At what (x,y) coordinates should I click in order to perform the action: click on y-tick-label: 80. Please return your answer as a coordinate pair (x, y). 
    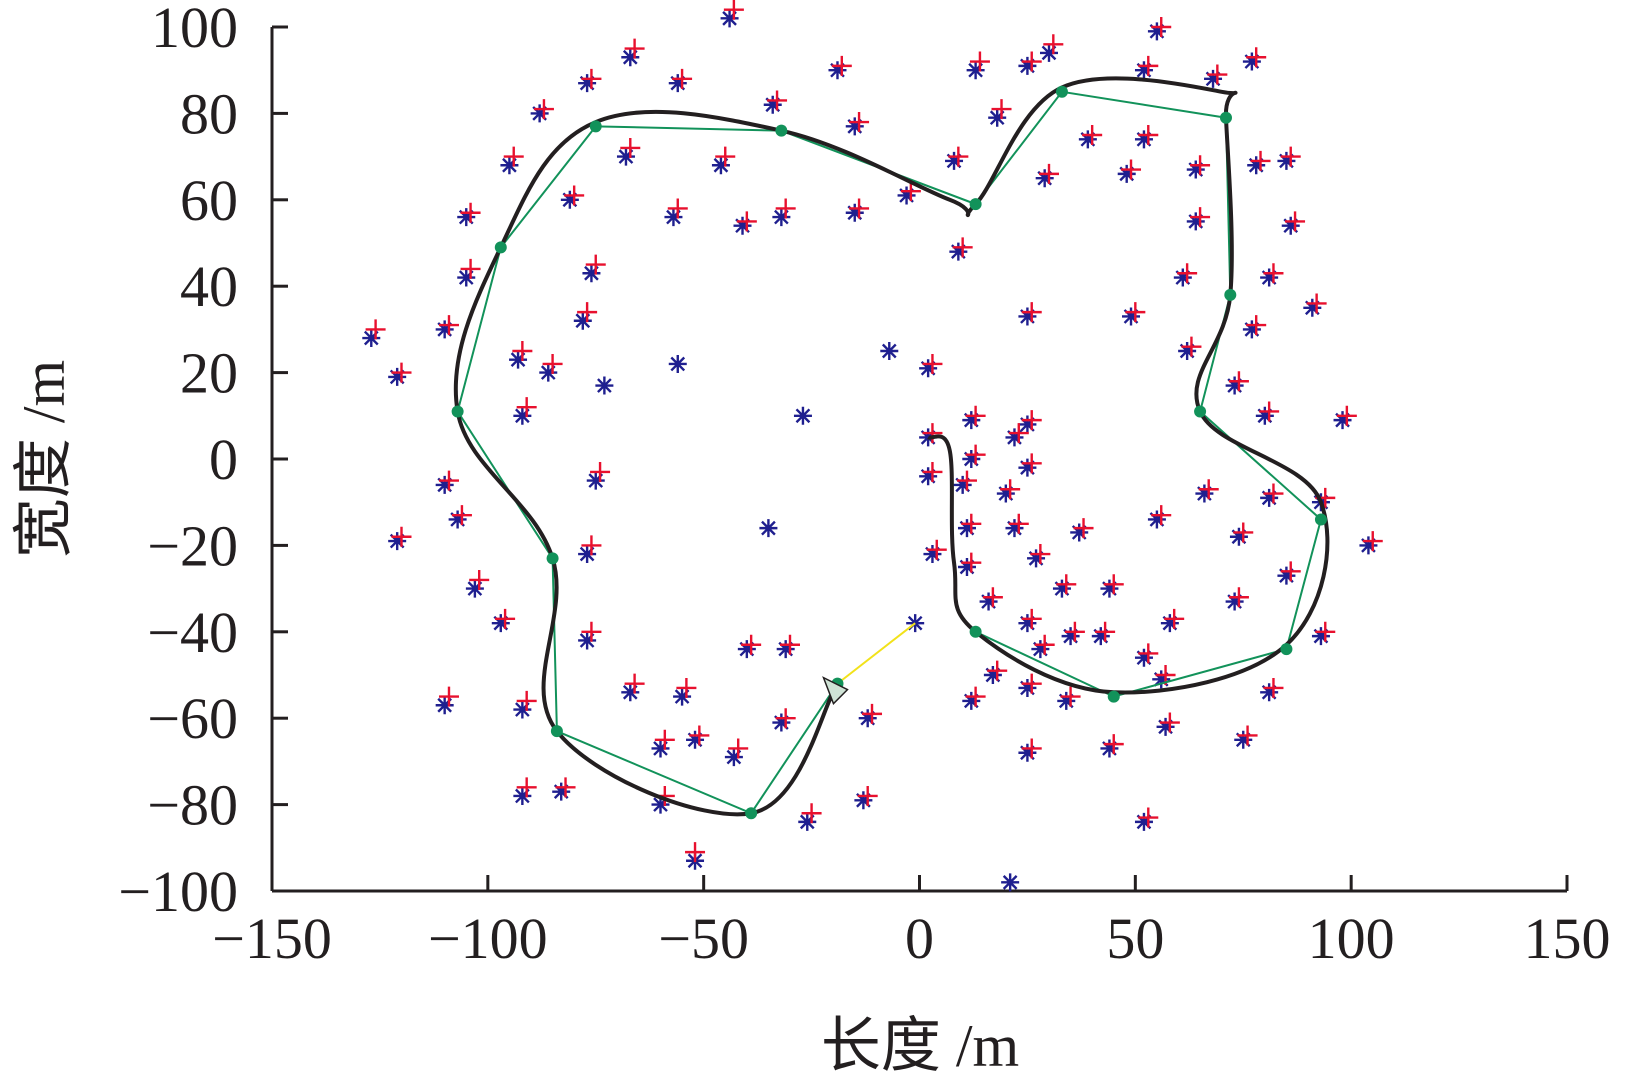
    Looking at the image, I should click on (209, 113).